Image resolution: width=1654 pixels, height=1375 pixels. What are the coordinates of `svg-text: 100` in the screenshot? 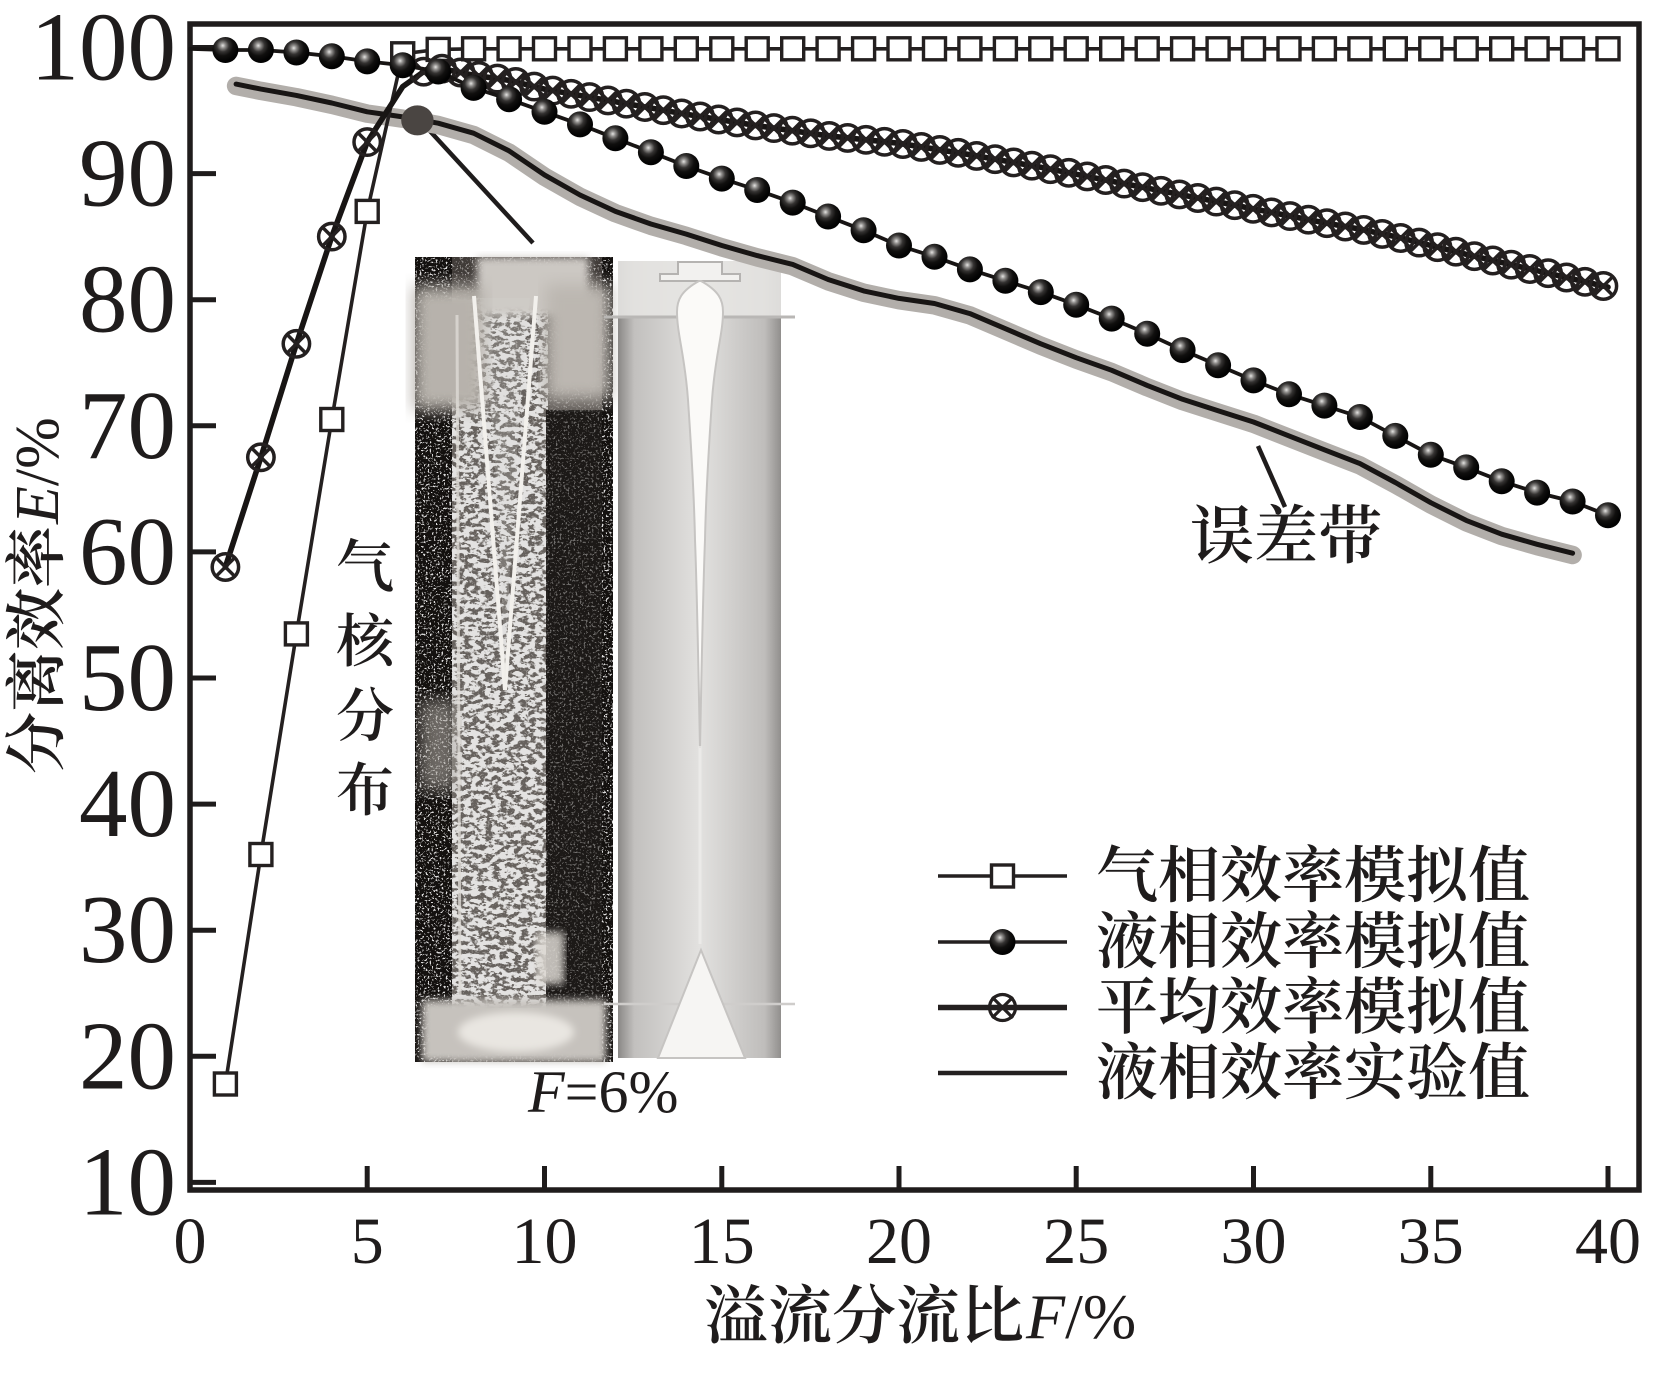 It's located at (104, 50).